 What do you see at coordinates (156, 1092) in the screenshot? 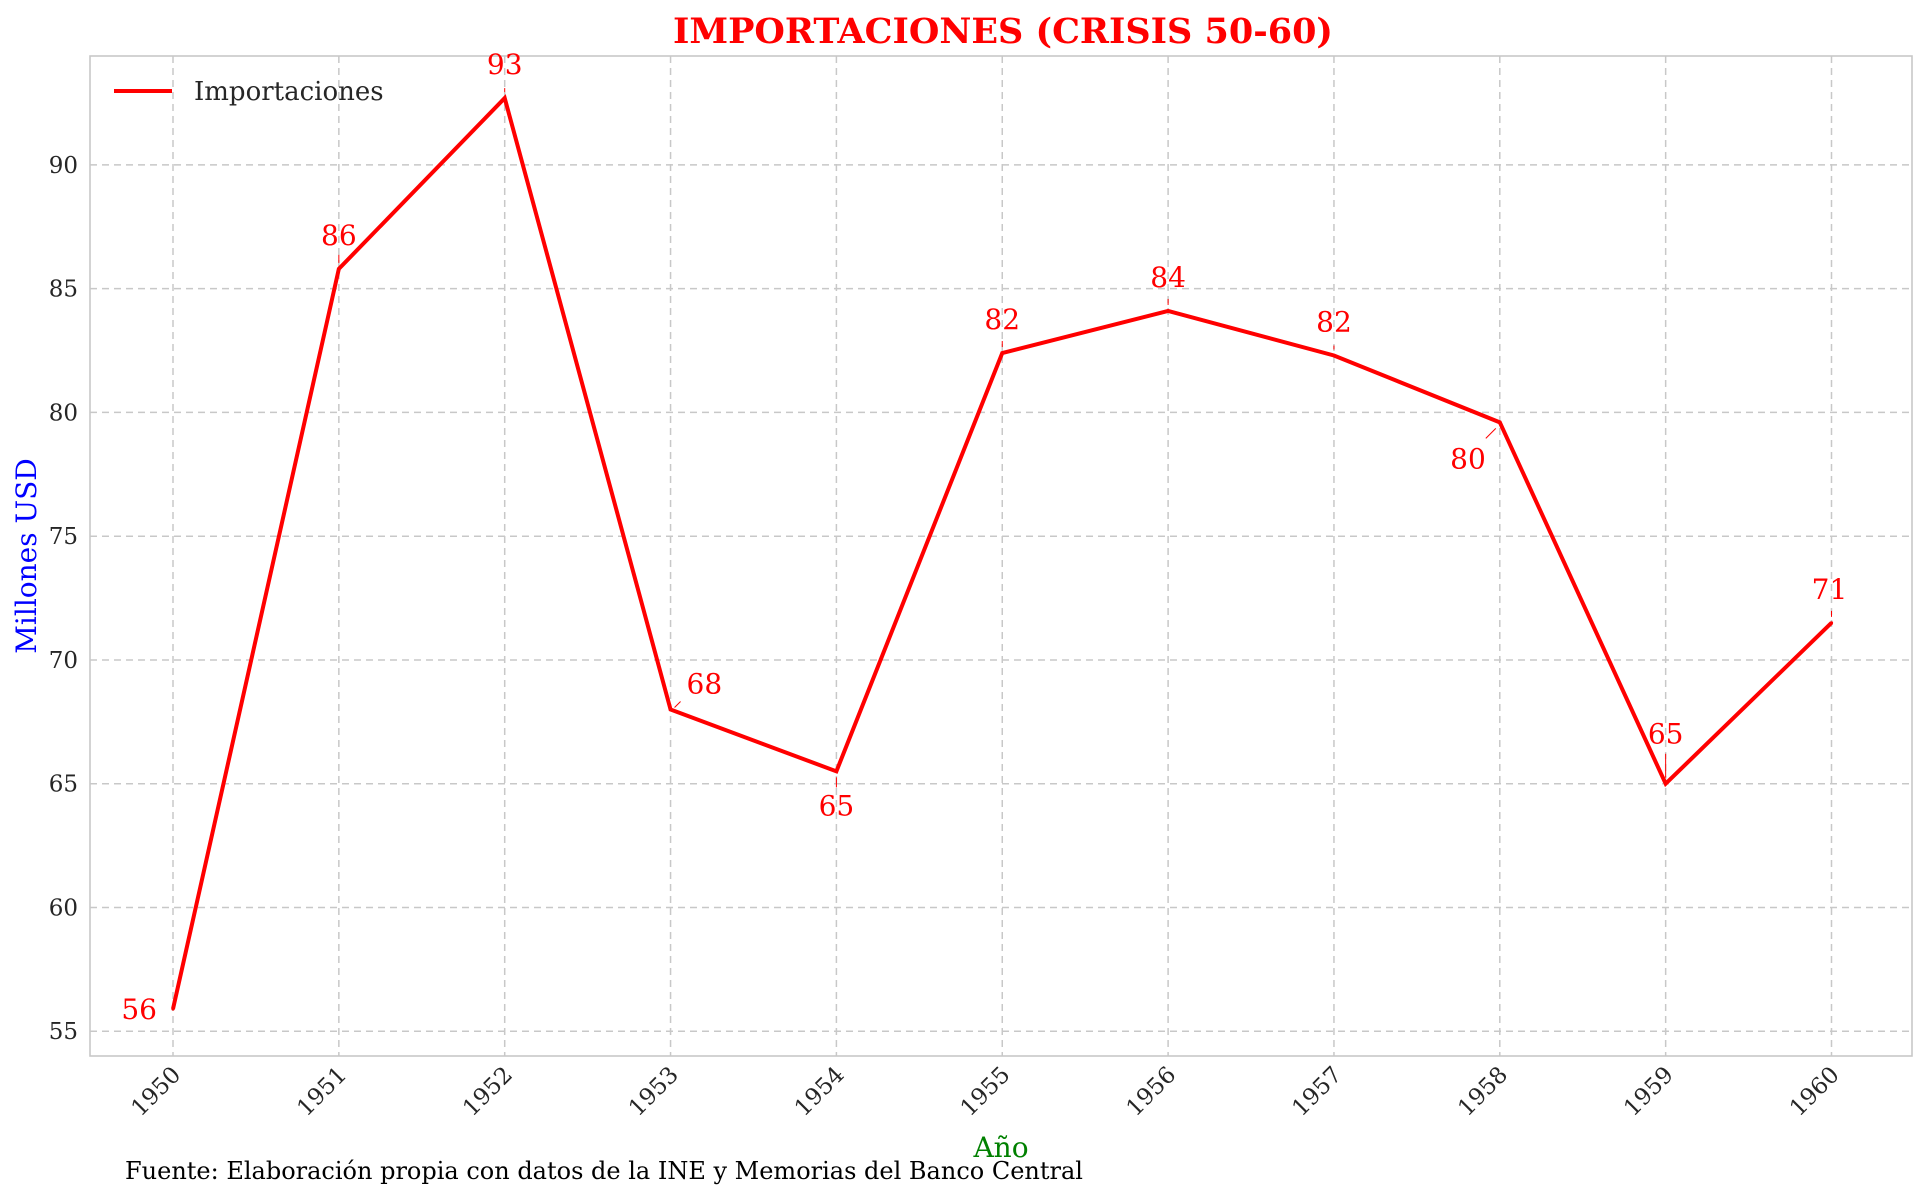
I see `x-tick-label: 1950` at bounding box center [156, 1092].